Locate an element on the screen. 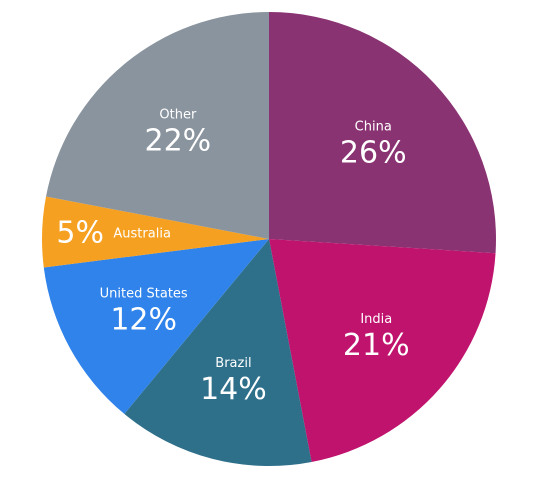 The height and width of the screenshot is (478, 538). value-label: 22% is located at coordinates (177, 140).